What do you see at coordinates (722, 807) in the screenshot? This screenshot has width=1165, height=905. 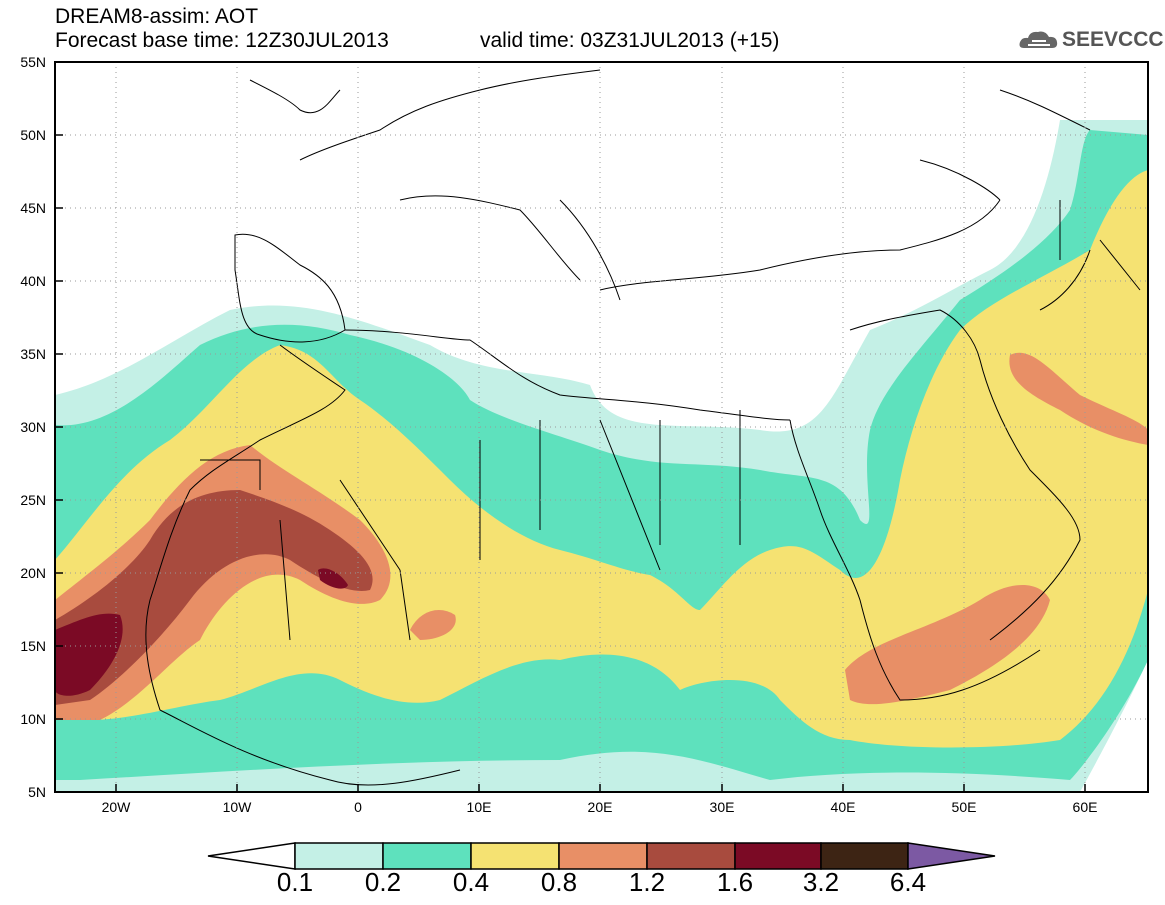 I see `lon-label: 30E` at bounding box center [722, 807].